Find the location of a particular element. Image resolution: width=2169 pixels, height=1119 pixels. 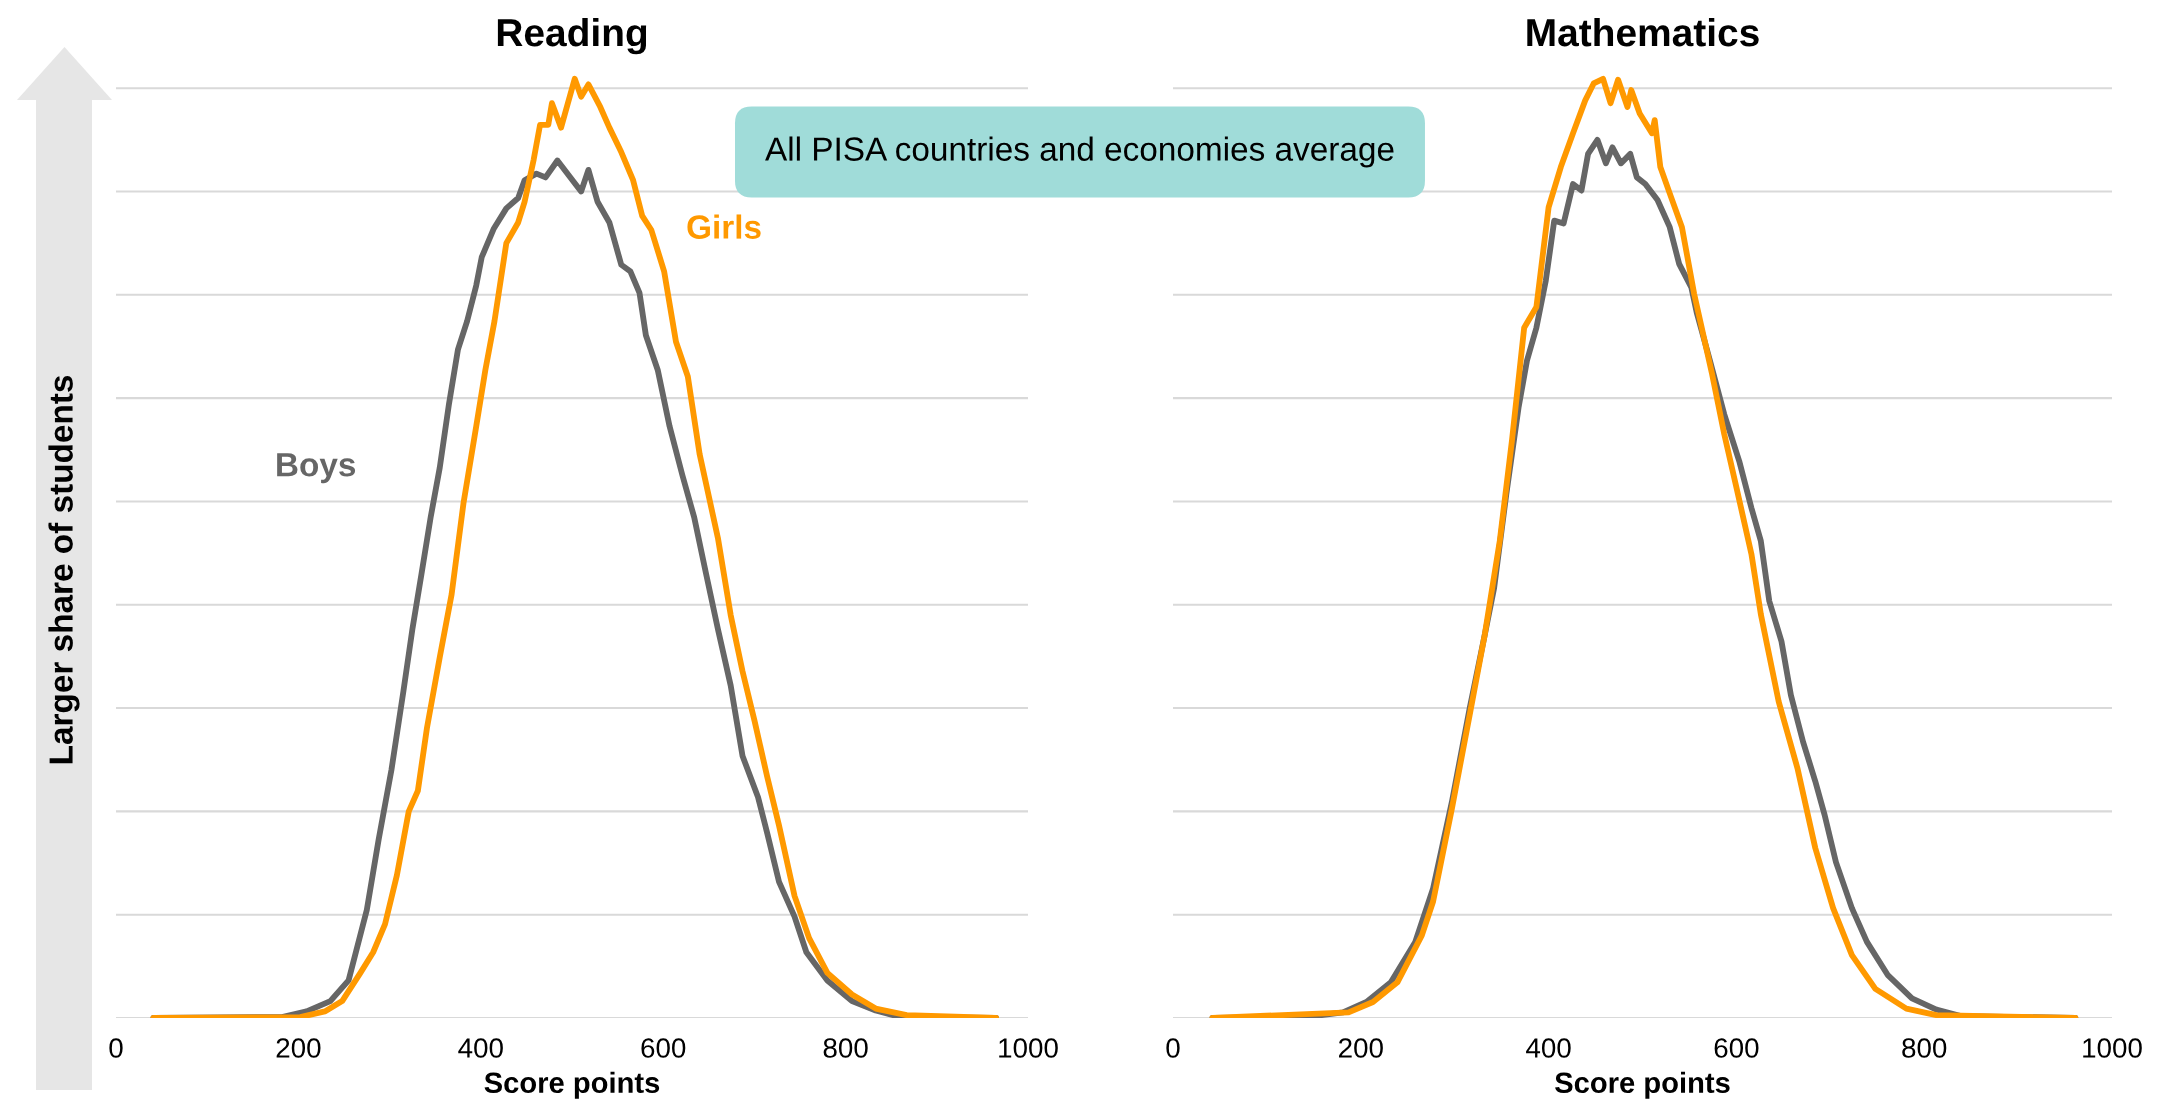

series-label: Girls is located at coordinates (724, 226).